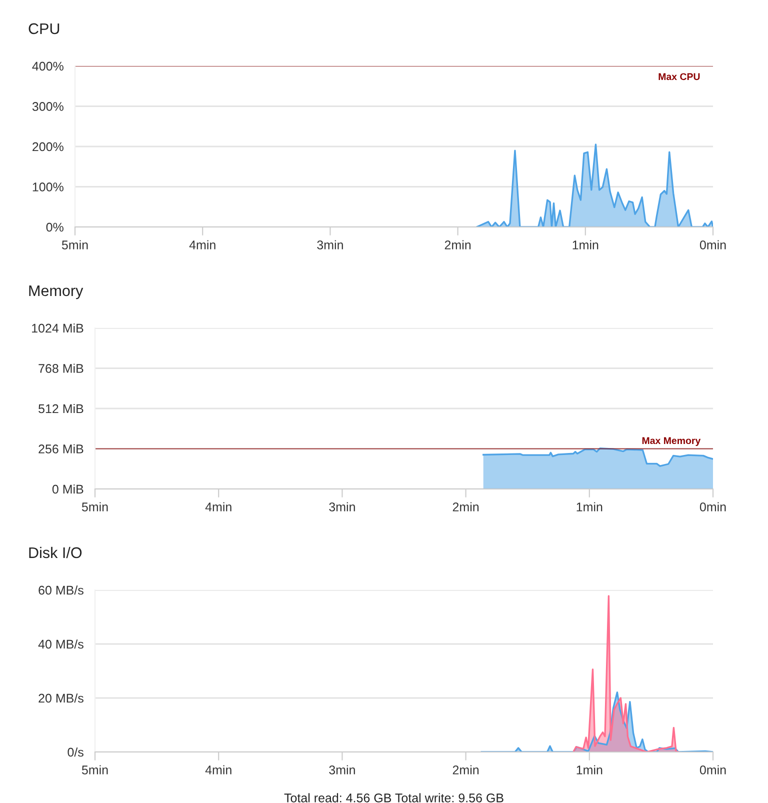 Image resolution: width=768 pixels, height=803 pixels. Describe the element at coordinates (55, 552) in the screenshot. I see `chart-title: Disk I/O` at that location.